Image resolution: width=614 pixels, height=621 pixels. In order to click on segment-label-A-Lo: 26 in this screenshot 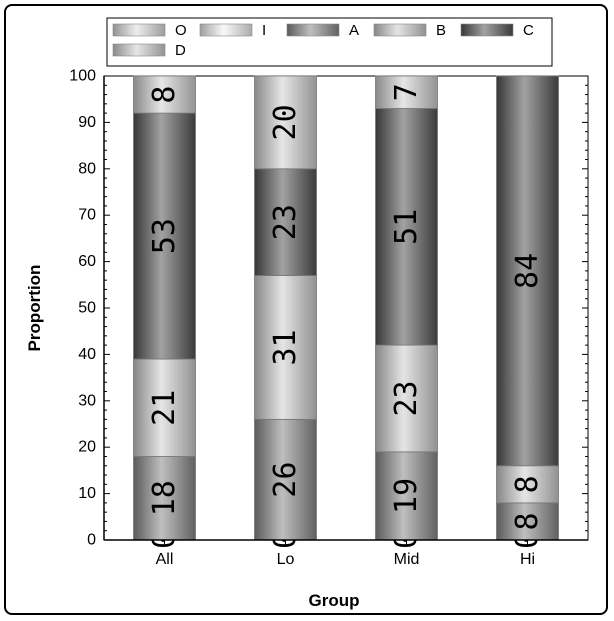, I will do `click(285, 480)`.